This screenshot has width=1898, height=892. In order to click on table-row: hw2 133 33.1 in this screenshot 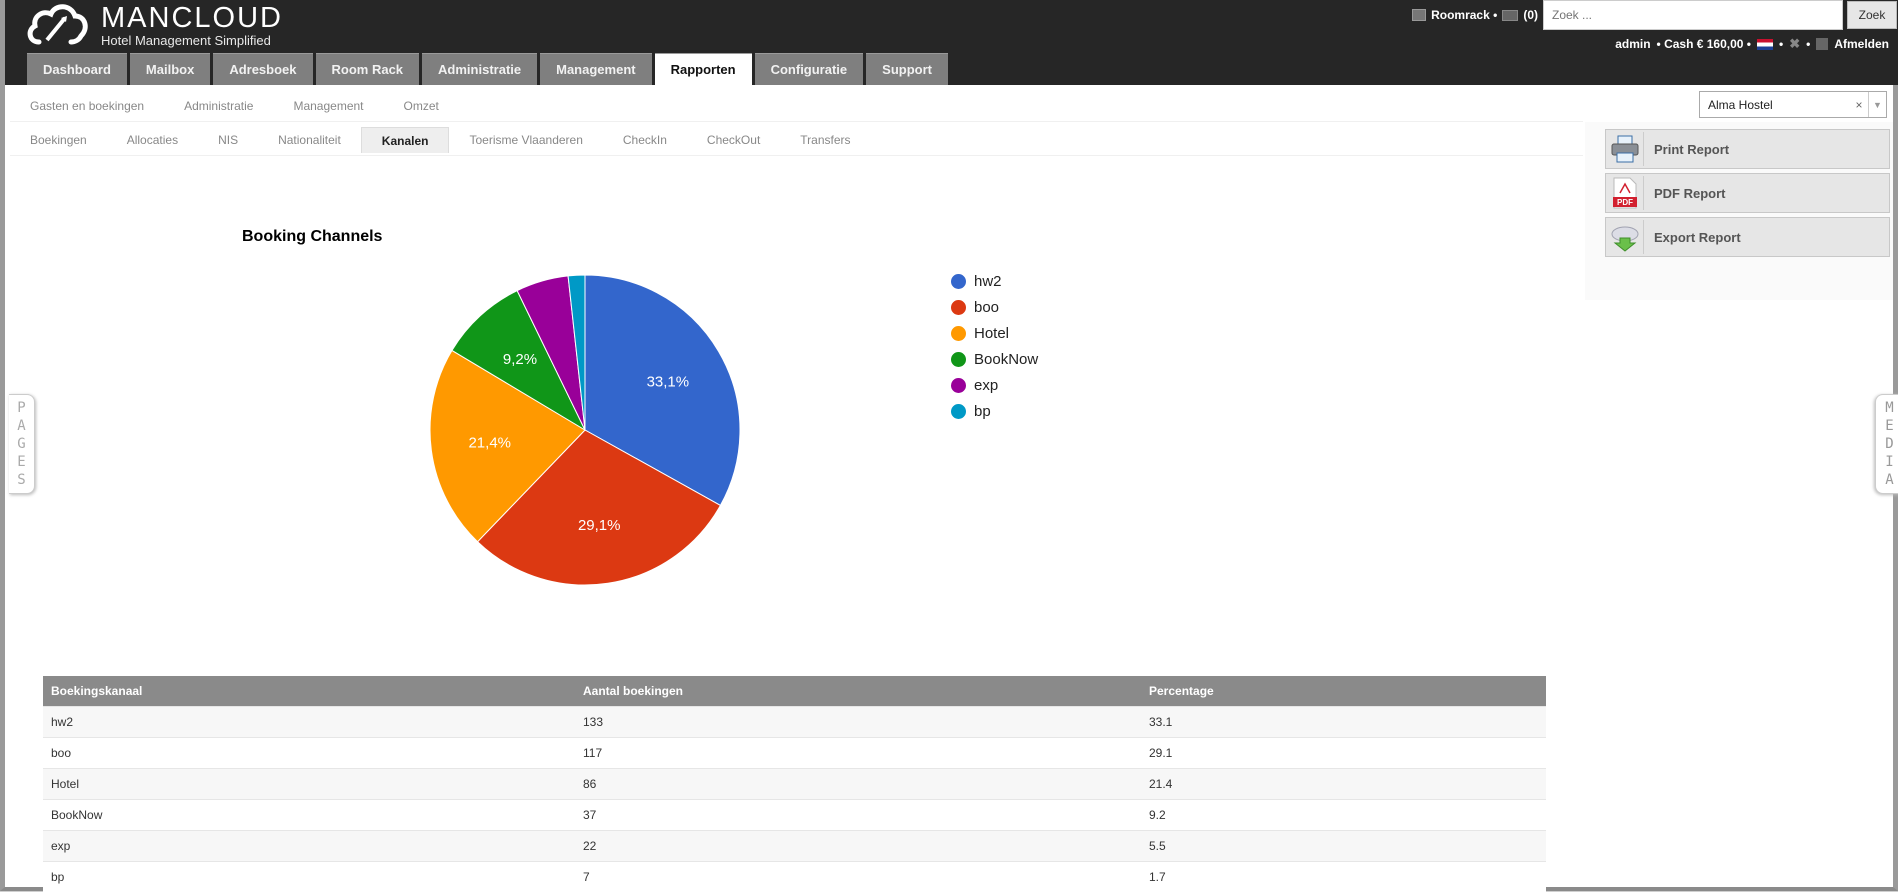, I will do `click(794, 721)`.